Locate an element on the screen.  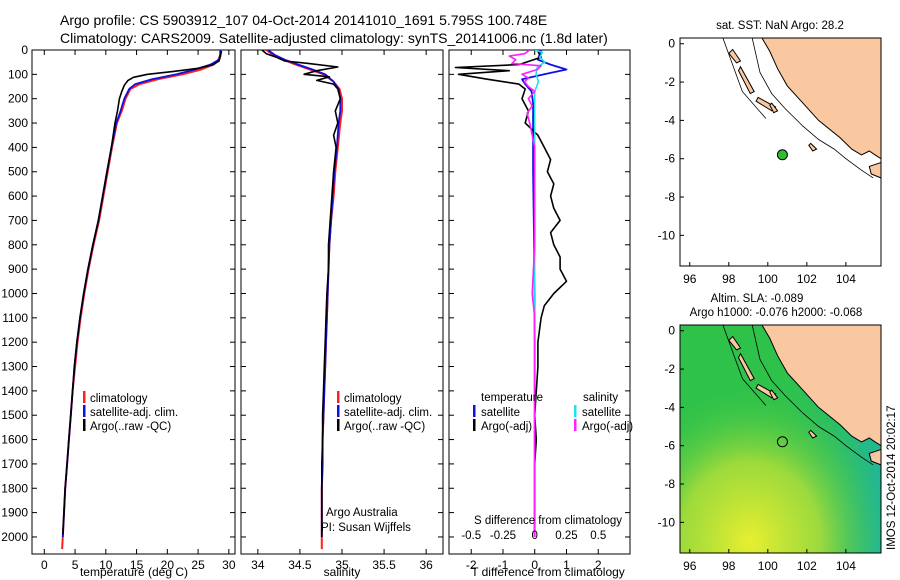
x-tick-label: 2 is located at coordinates (598, 565).